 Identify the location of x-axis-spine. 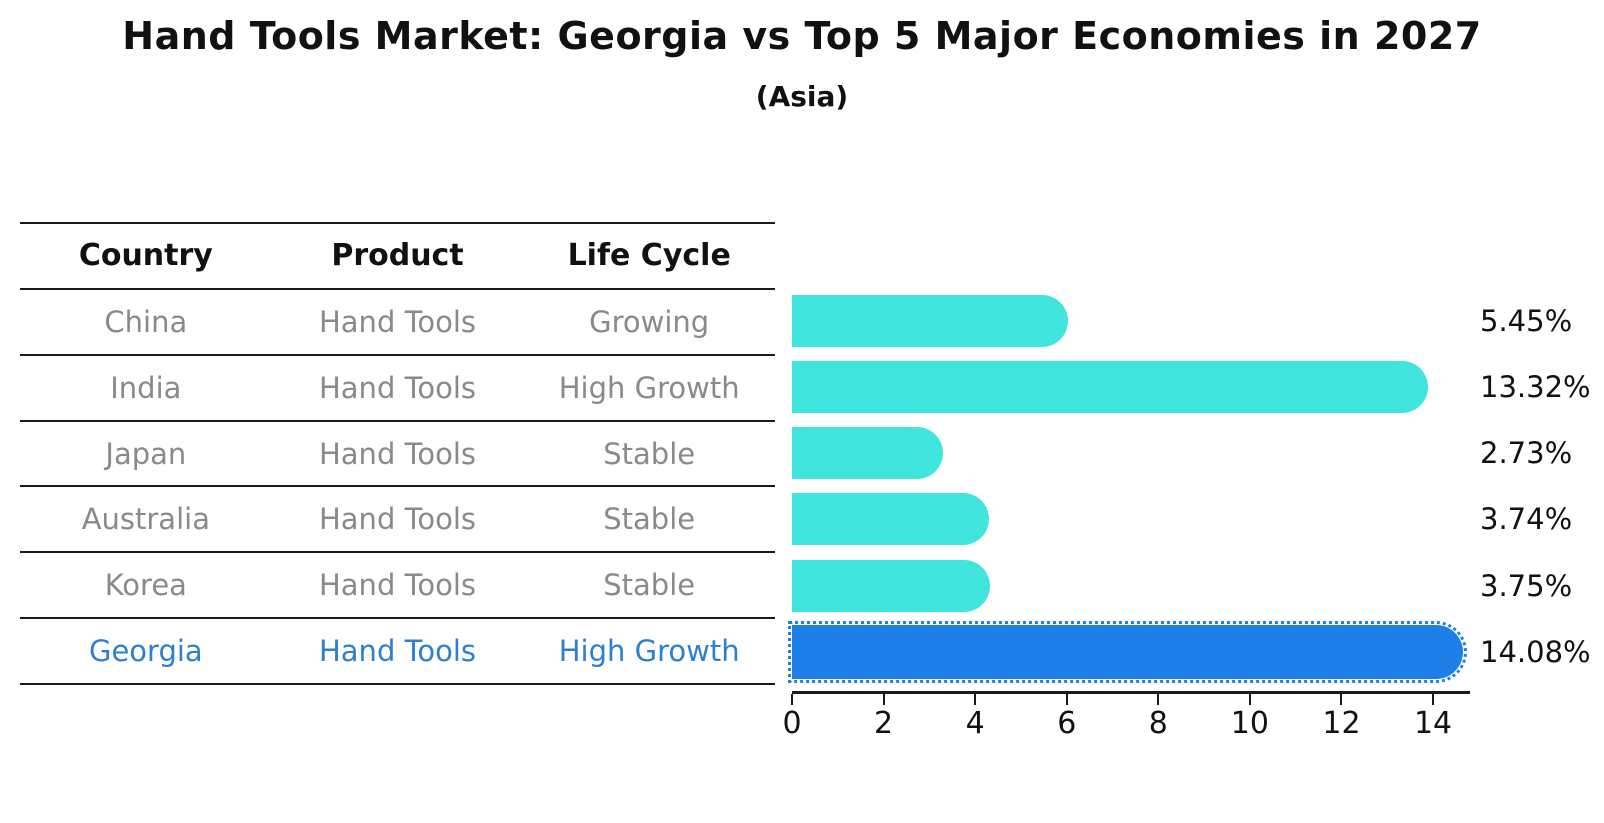
(1131, 692).